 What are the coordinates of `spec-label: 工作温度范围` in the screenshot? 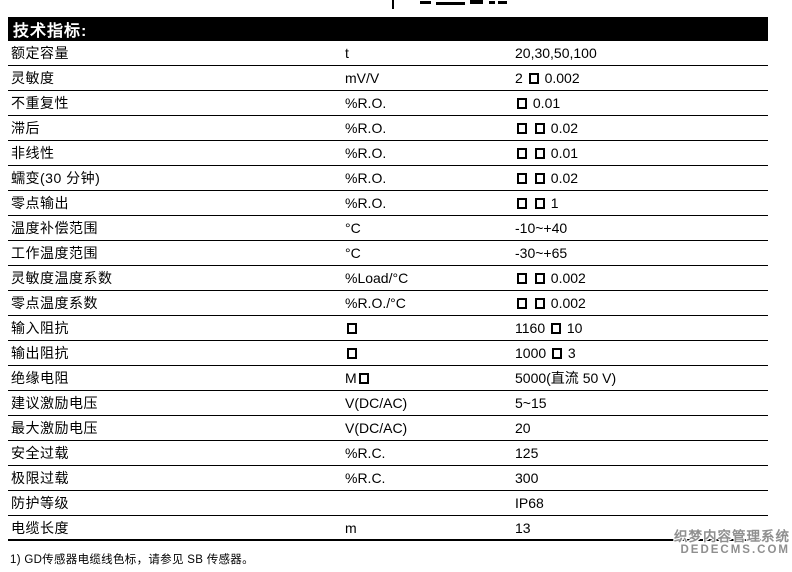 It's located at (54, 253).